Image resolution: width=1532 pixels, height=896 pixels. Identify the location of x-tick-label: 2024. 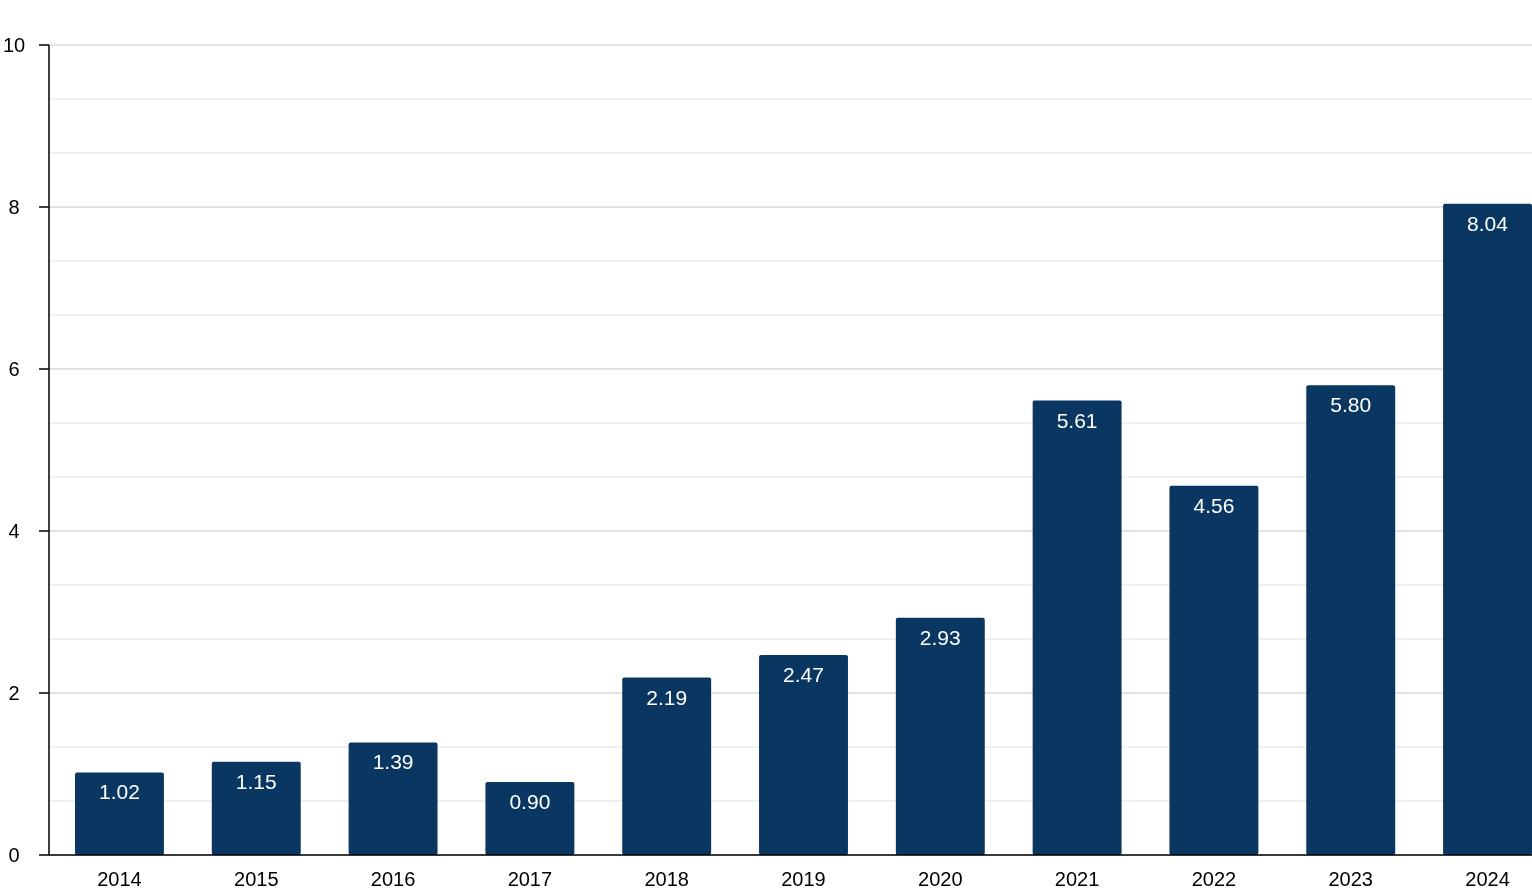
(1487, 879).